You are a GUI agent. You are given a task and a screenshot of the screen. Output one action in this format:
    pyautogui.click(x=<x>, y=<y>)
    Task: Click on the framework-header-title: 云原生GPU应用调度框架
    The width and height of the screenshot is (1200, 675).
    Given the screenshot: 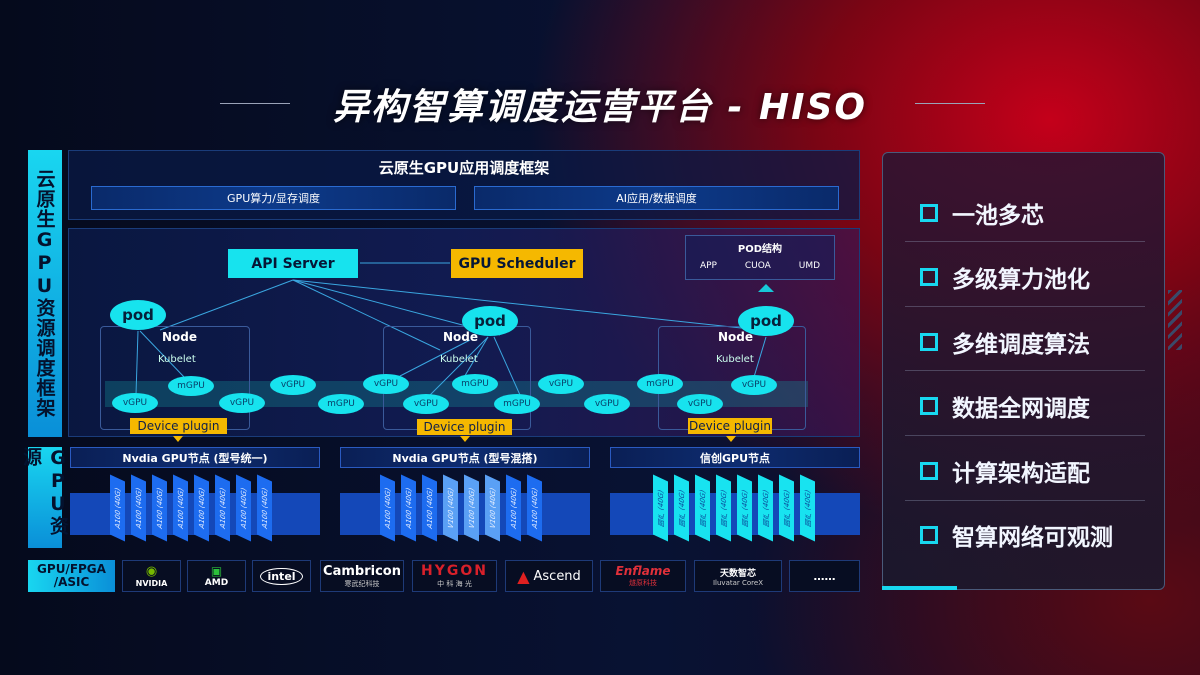 What is the action you would take?
    pyautogui.click(x=464, y=168)
    